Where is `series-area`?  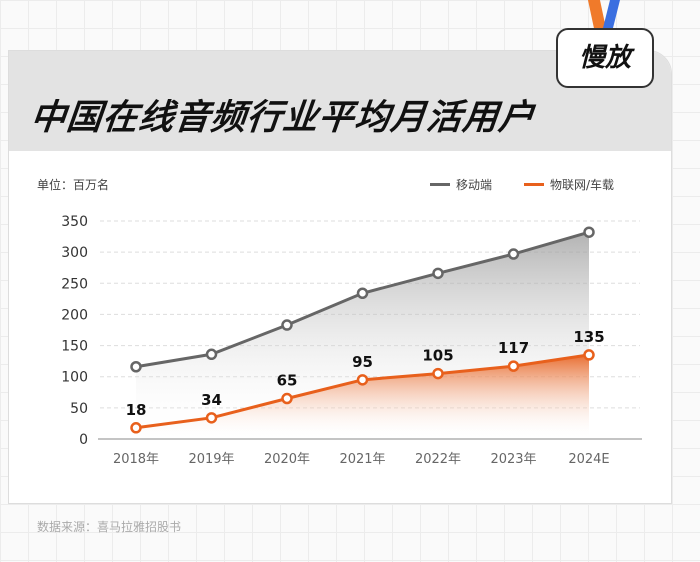
series-area is located at coordinates (362, 396).